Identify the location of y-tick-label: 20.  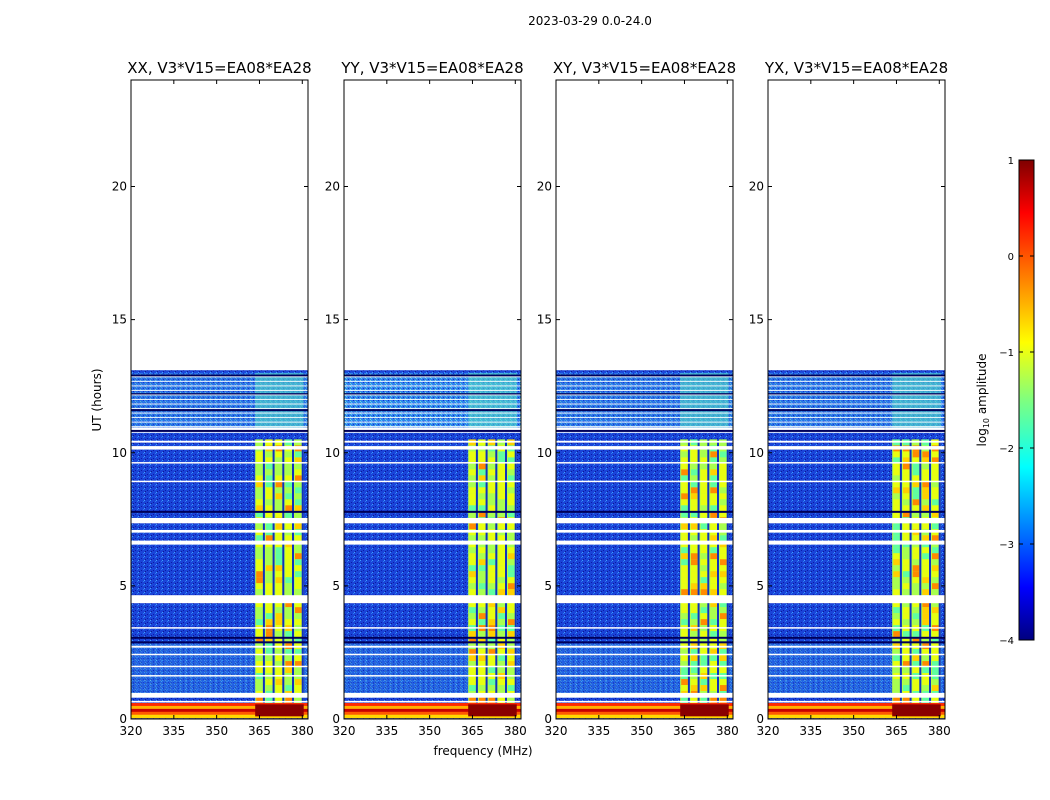
(756, 187).